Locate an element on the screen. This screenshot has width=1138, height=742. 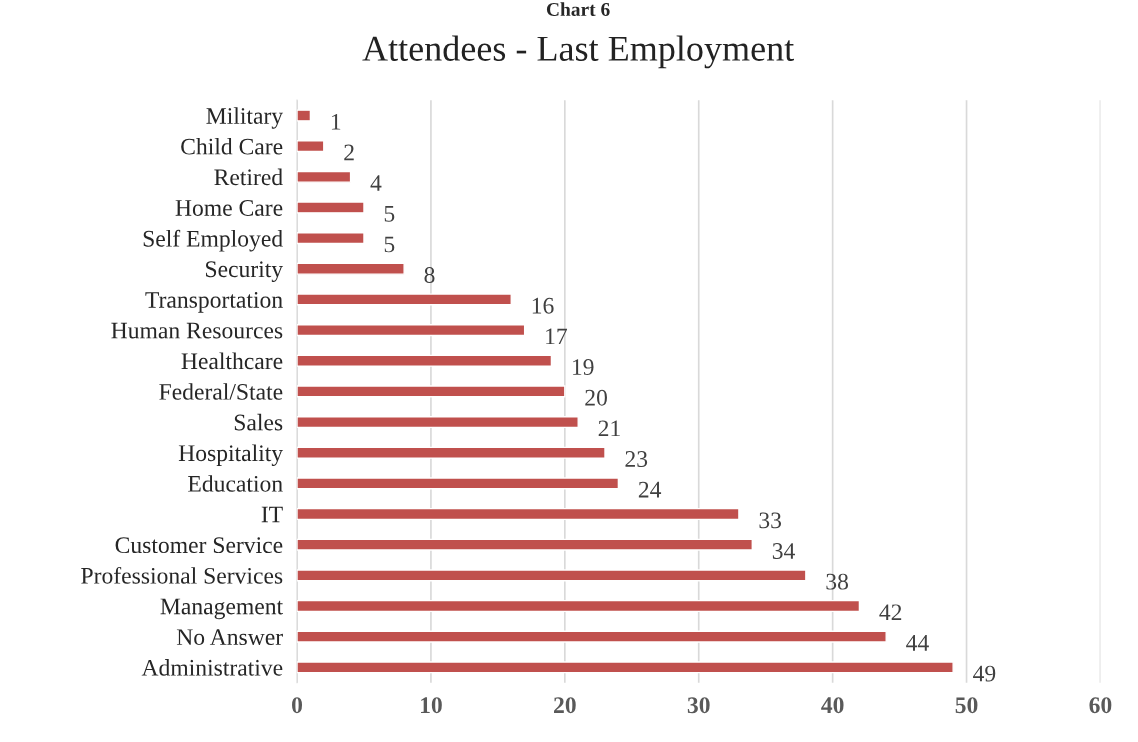
y-tick-label: Military is located at coordinates (245, 118).